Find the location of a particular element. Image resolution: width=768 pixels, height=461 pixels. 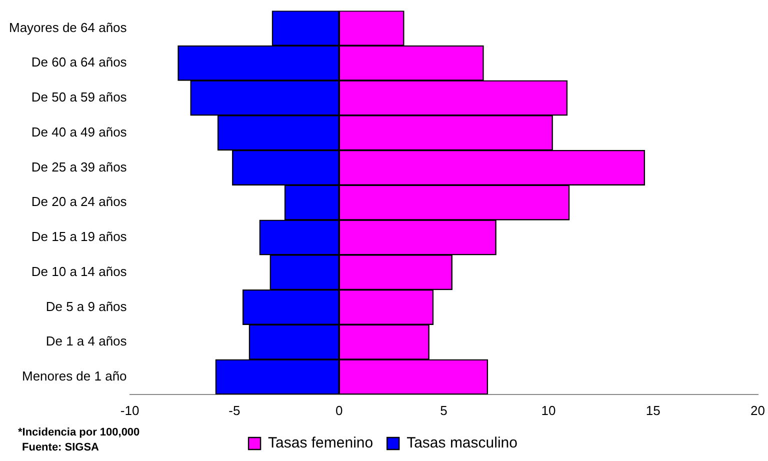

source-note: Fuente: SIGSA is located at coordinates (61, 448).